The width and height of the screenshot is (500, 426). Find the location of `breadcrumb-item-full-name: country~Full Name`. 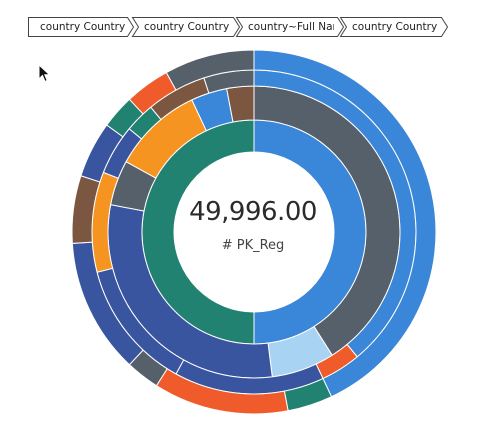

breadcrumb-item-full-name: country~Full Name is located at coordinates (290, 27).